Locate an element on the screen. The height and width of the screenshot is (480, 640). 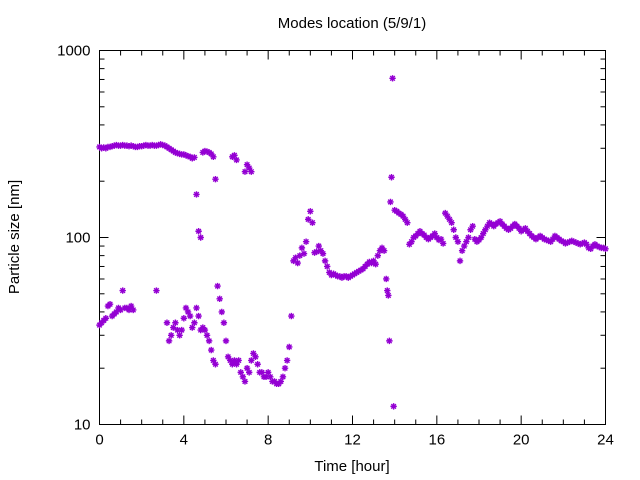
x-tick-label: 12 is located at coordinates (352, 440).